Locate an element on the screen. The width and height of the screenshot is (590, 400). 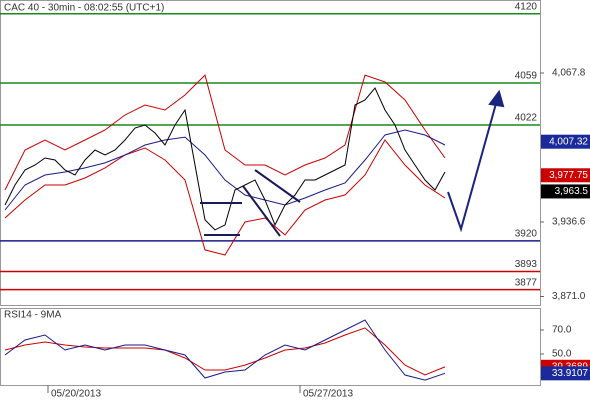
level-label: 3893 is located at coordinates (526, 264).